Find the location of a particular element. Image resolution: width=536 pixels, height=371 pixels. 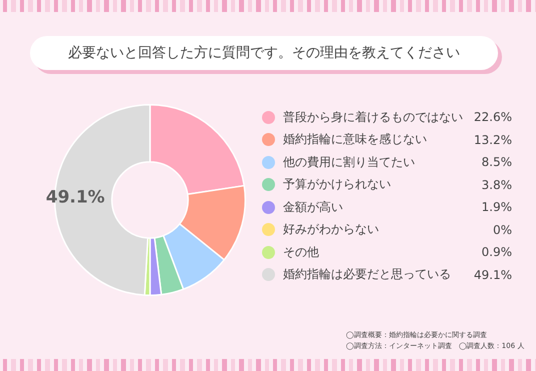

data-label: 0.9% is located at coordinates (497, 252).